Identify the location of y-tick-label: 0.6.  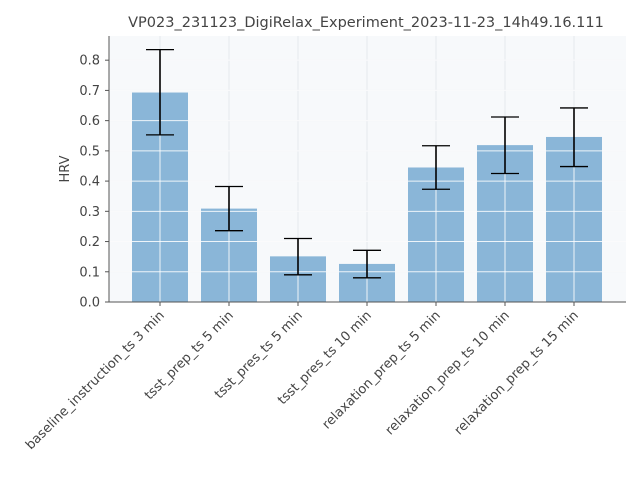
(89, 121).